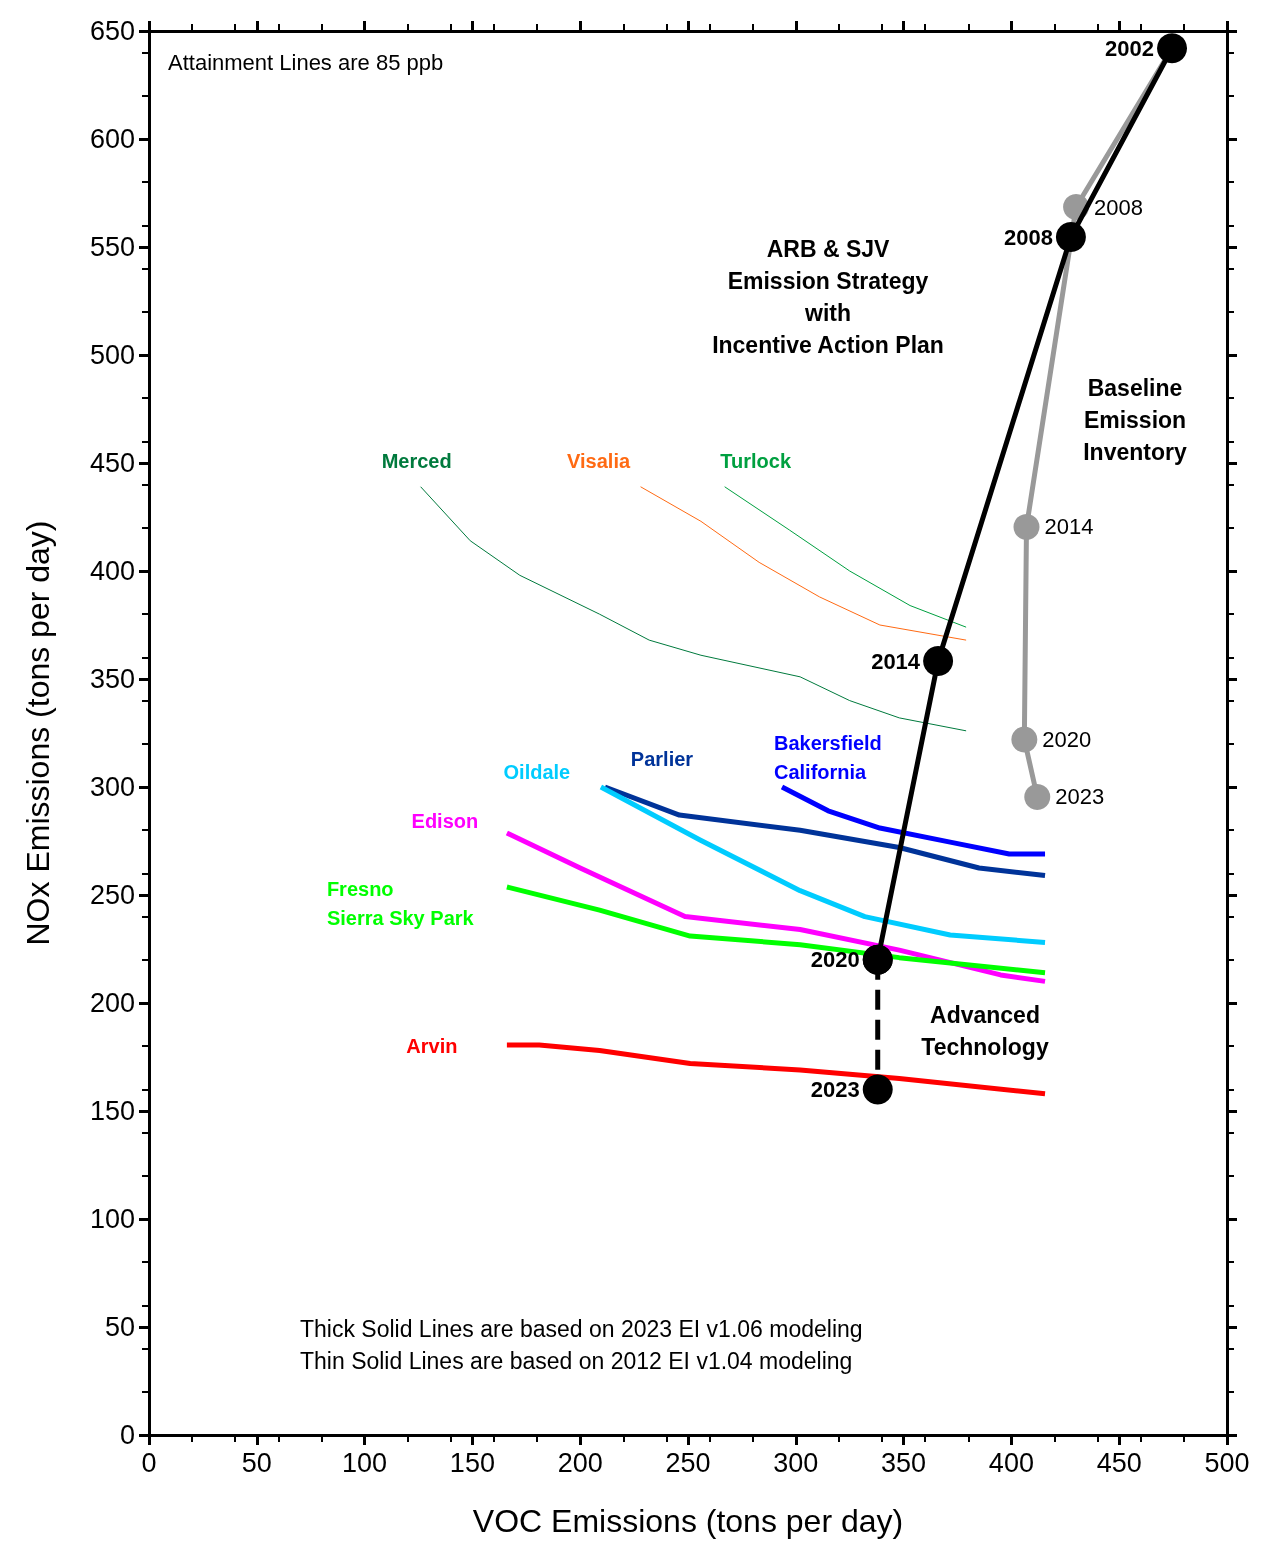 The width and height of the screenshot is (1265, 1557). Describe the element at coordinates (112, 571) in the screenshot. I see `y-tick-label: 400` at that location.